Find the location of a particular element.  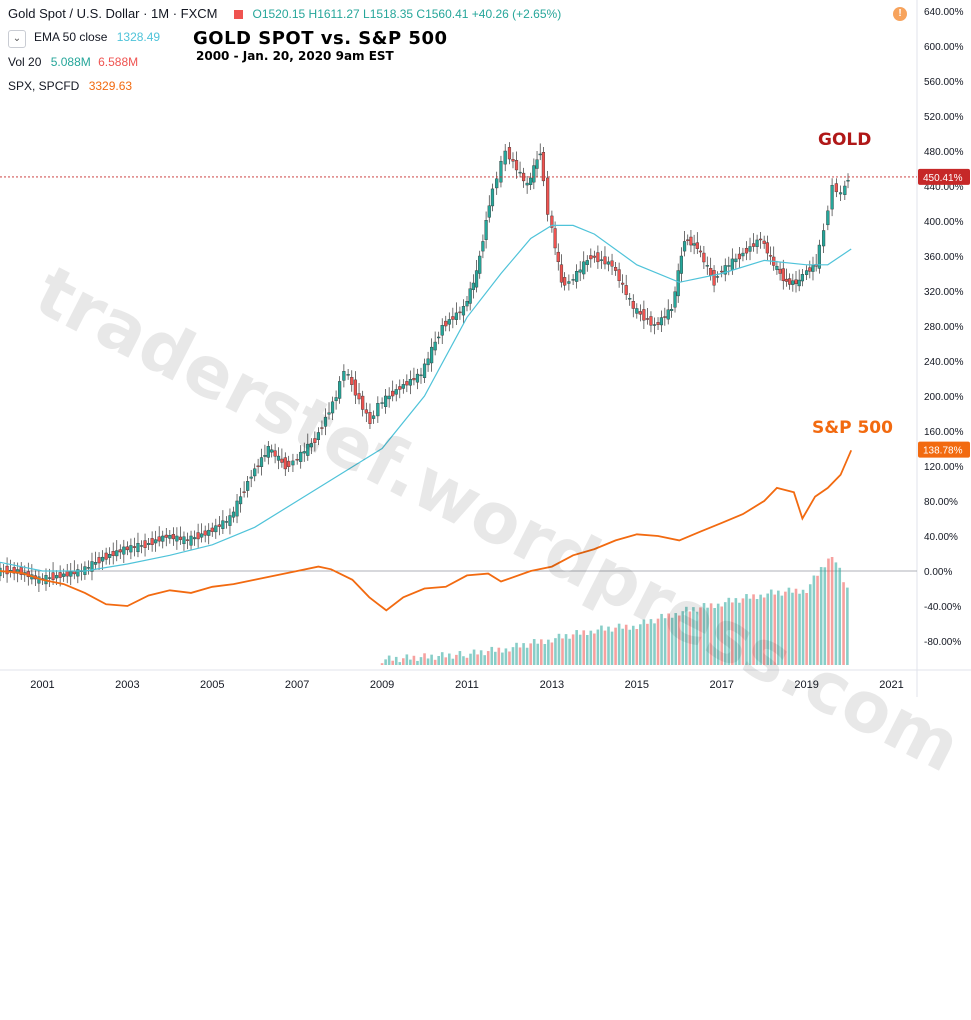

y-tick-label: 280.00% is located at coordinates (944, 327).